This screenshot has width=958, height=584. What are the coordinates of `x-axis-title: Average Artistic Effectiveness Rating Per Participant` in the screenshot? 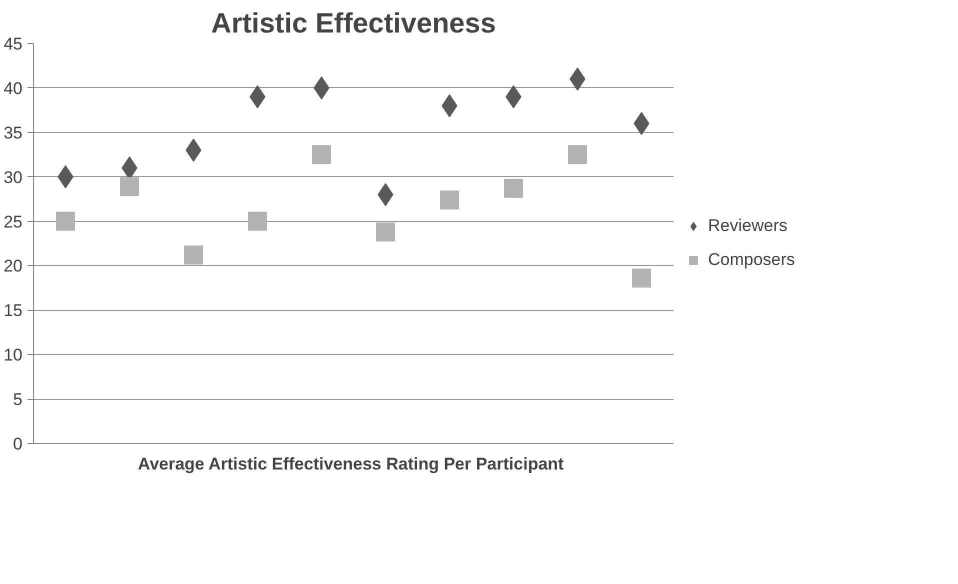 It's located at (351, 464).